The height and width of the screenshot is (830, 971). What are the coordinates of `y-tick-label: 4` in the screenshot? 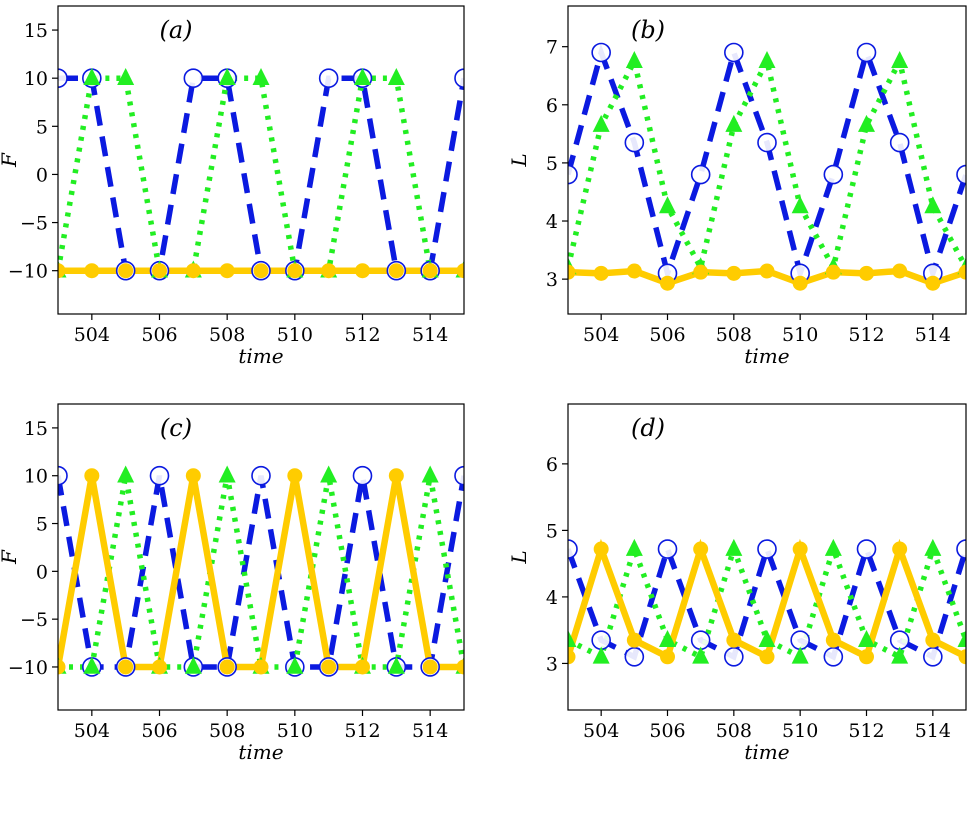 It's located at (552, 222).